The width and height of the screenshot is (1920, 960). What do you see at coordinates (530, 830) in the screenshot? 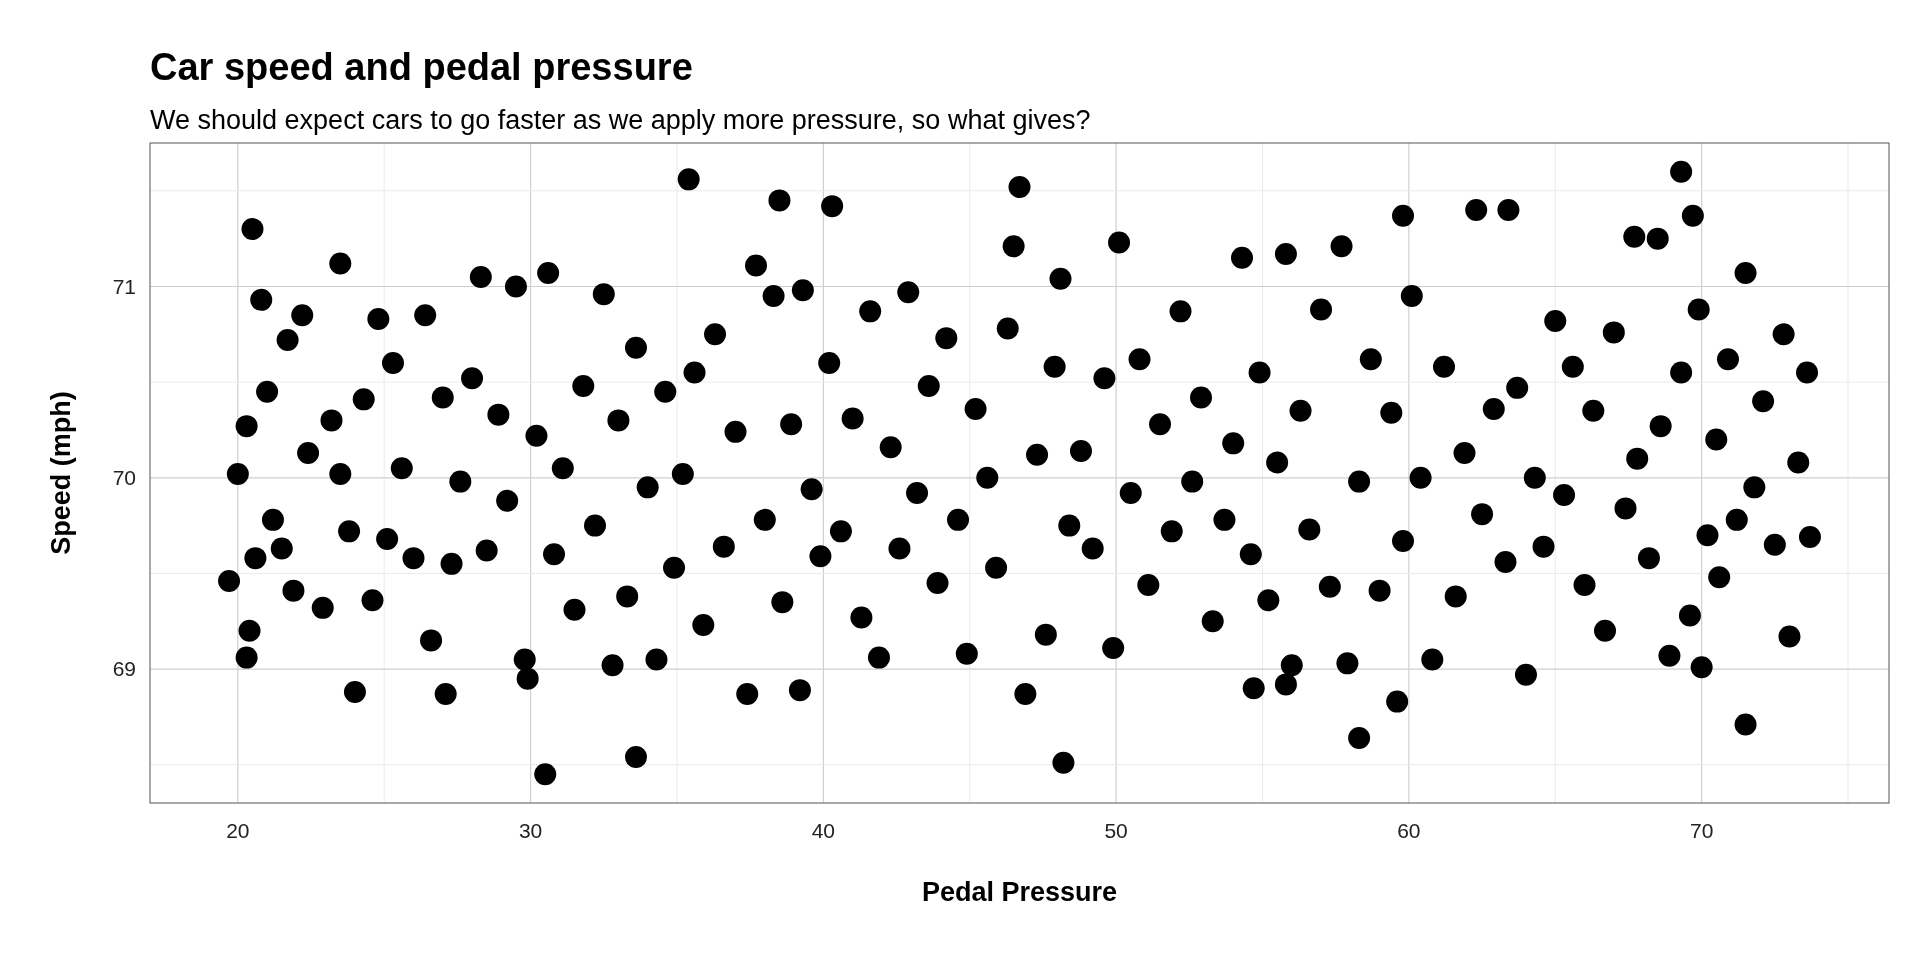
I see `x-tick-label: 30` at bounding box center [530, 830].